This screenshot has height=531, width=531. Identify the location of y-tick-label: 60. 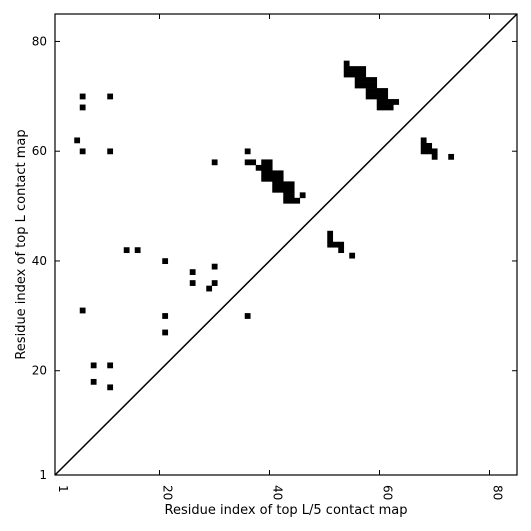
(39, 151).